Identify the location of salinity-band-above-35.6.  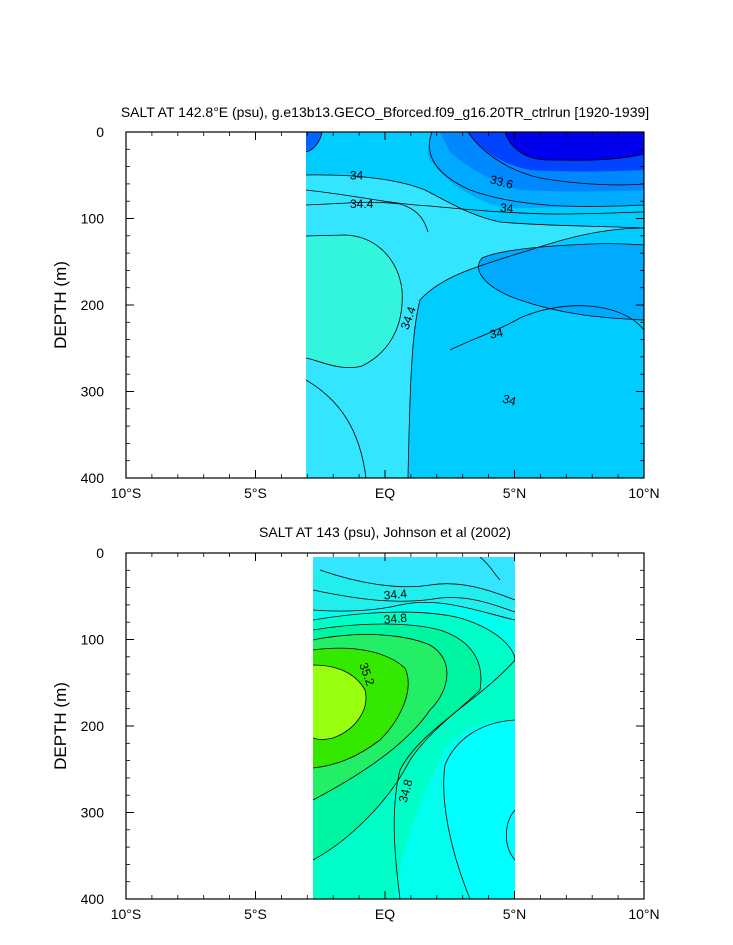
(339, 702).